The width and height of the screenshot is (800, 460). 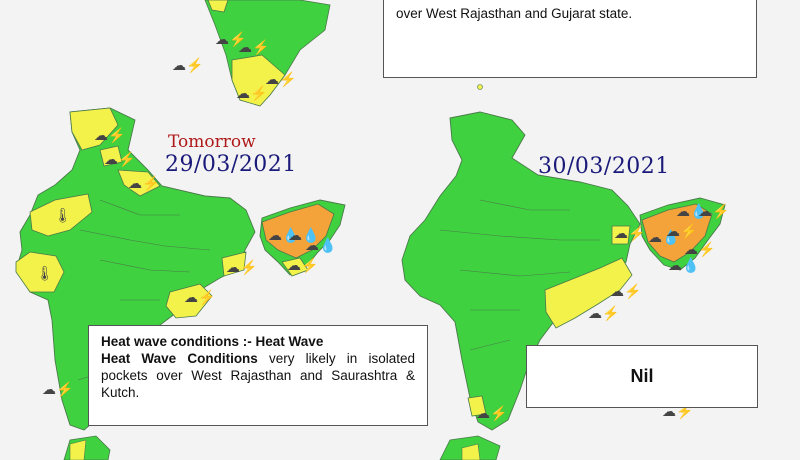 I want to click on island-marker, so click(x=480, y=87).